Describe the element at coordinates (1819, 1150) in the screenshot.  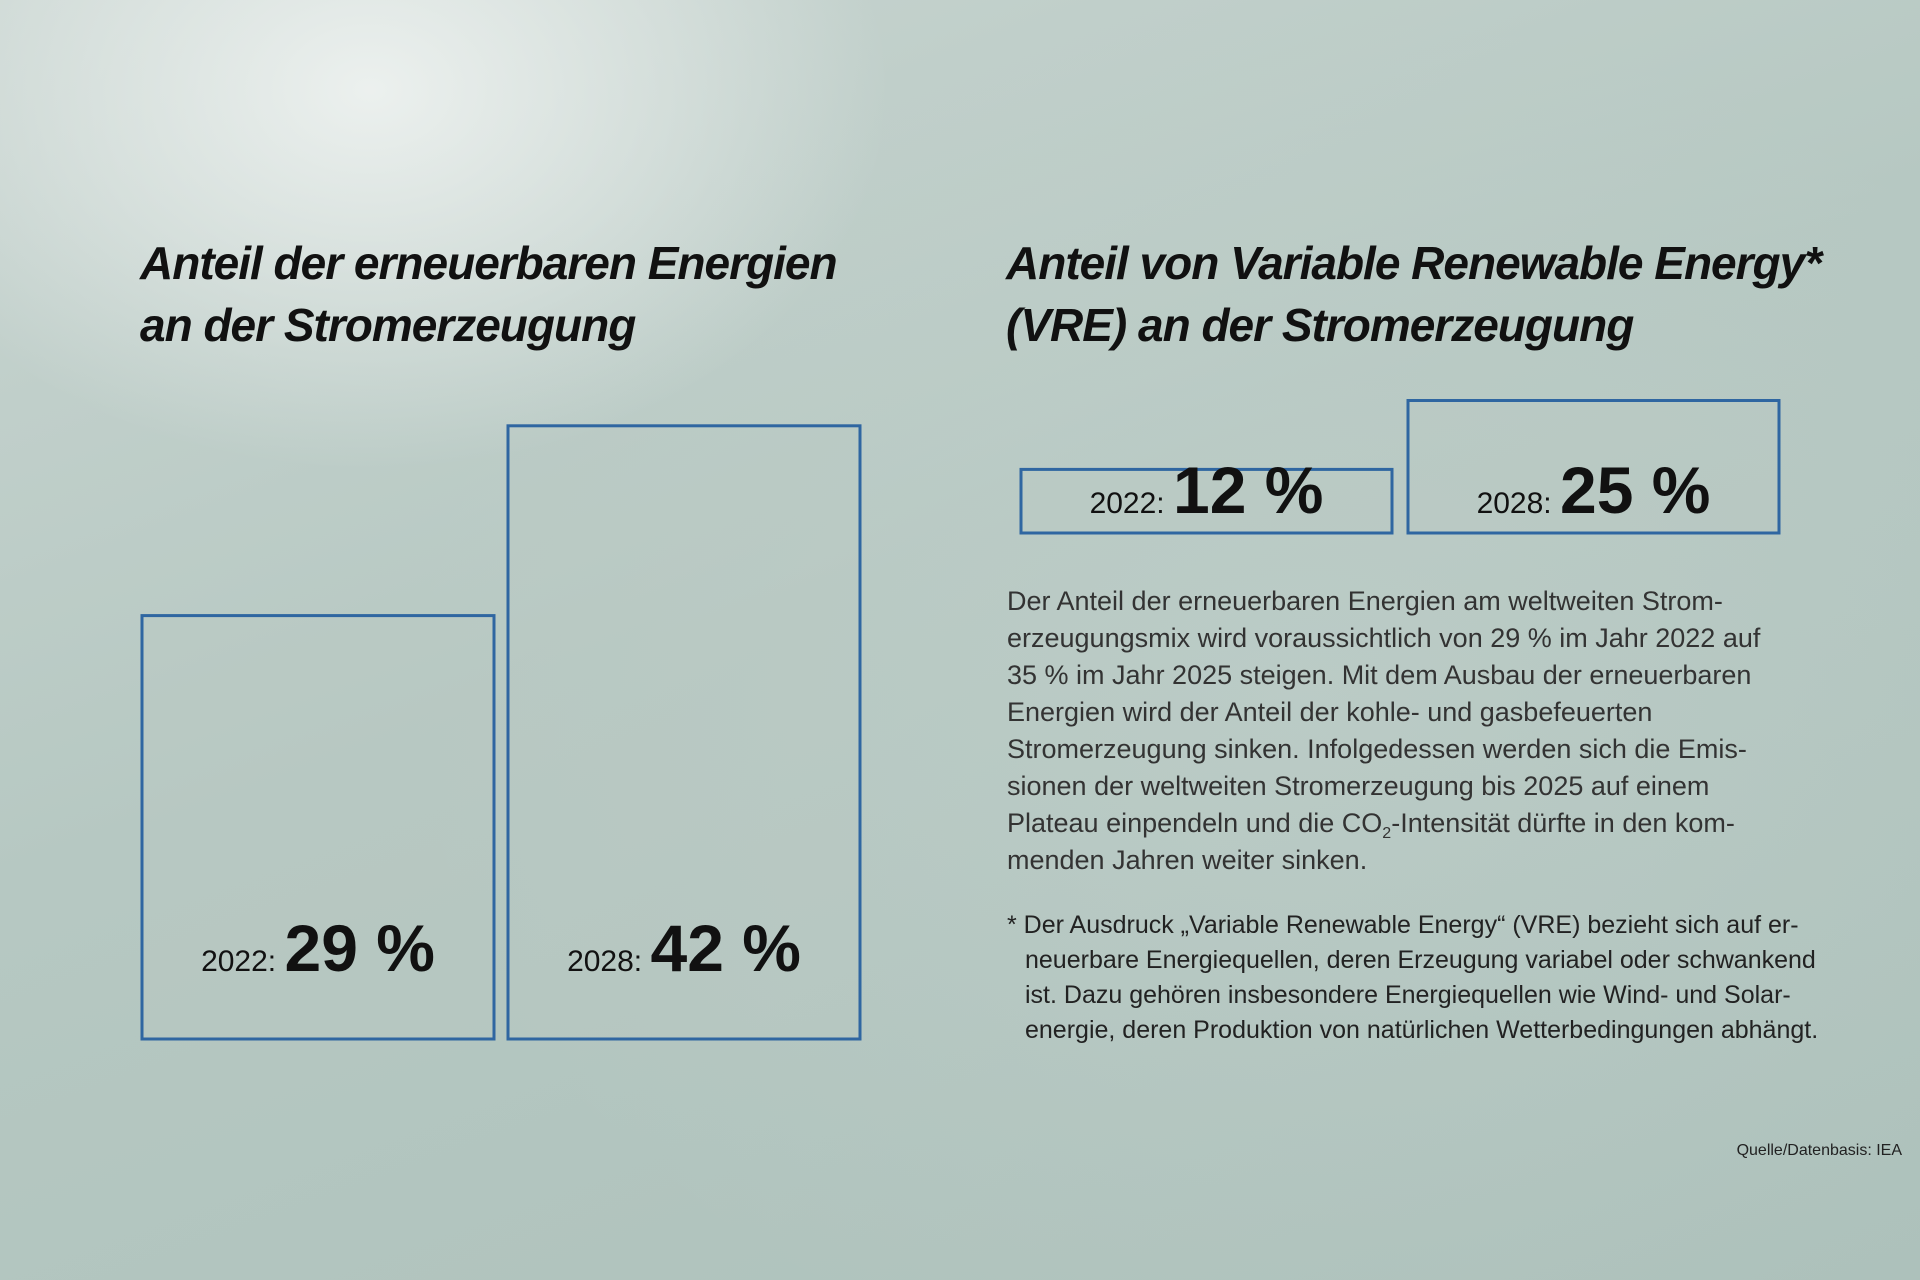
I see `source-note: Quelle/Datenbasis: IEA` at that location.